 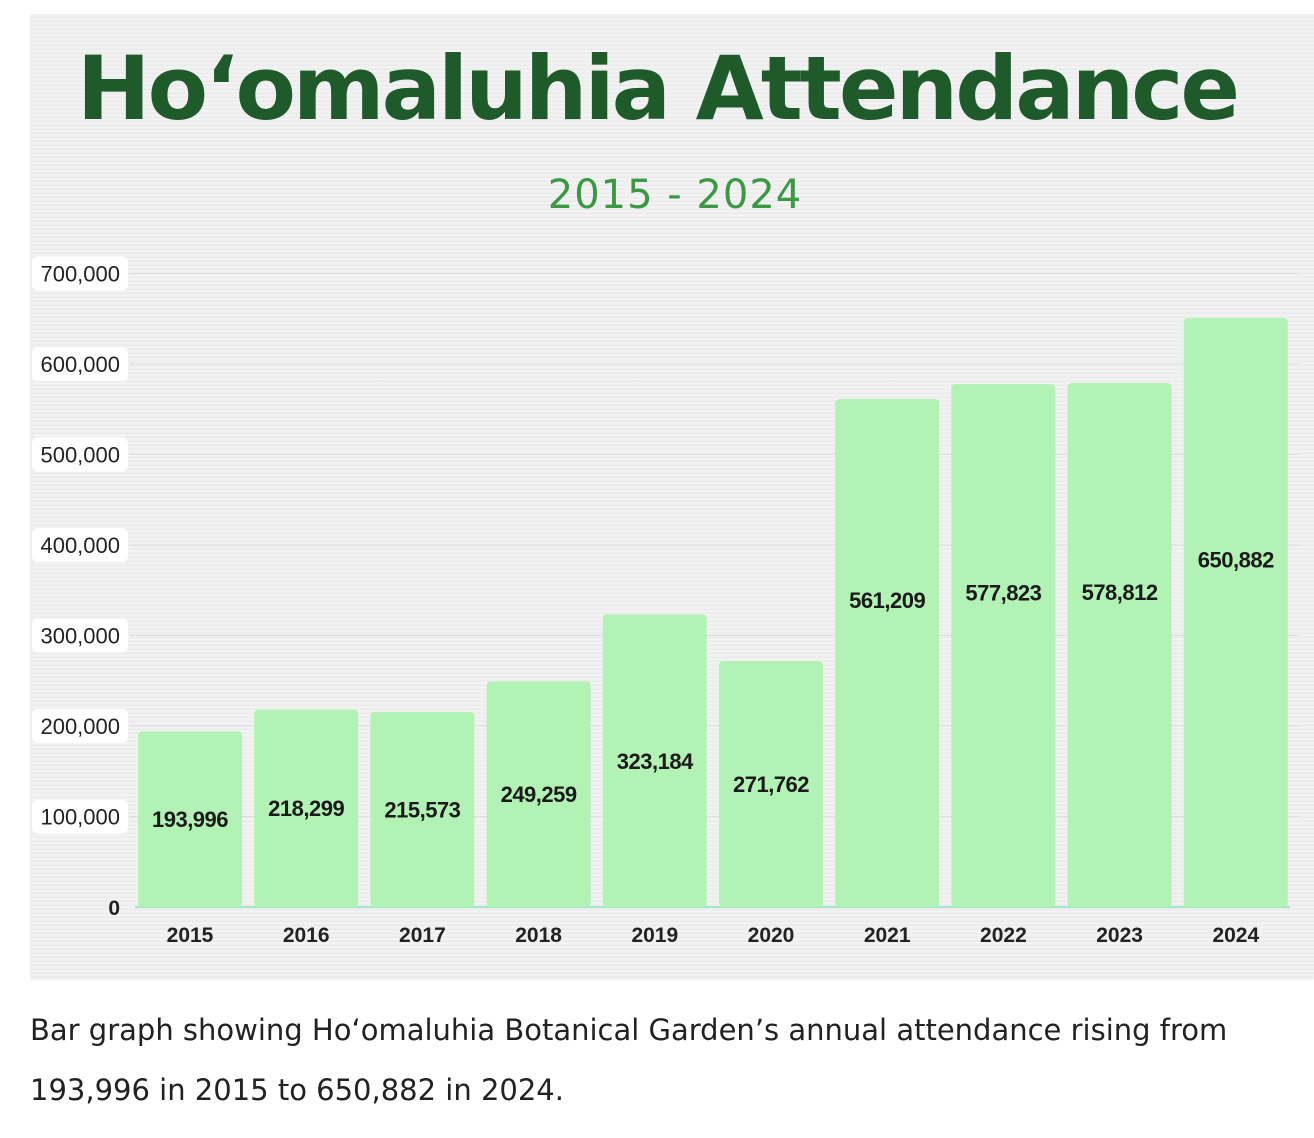 I want to click on y-tick-label: 300,000, so click(x=80, y=636).